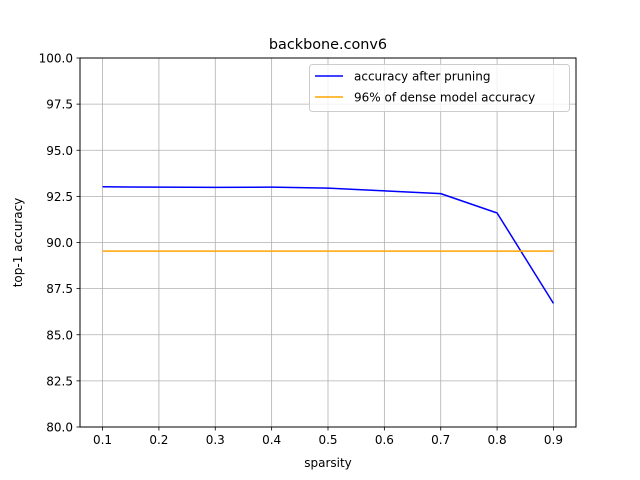 This screenshot has width=640, height=480. I want to click on y-tick-label: 82.5, so click(59, 381).